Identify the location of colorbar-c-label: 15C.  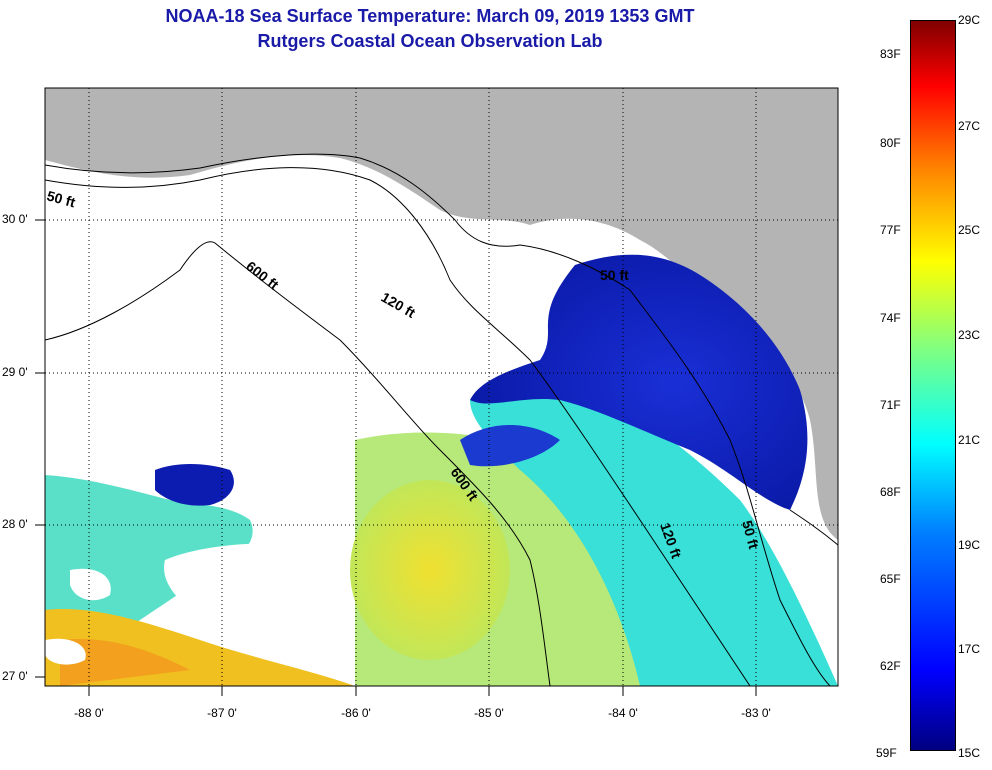
(969, 753).